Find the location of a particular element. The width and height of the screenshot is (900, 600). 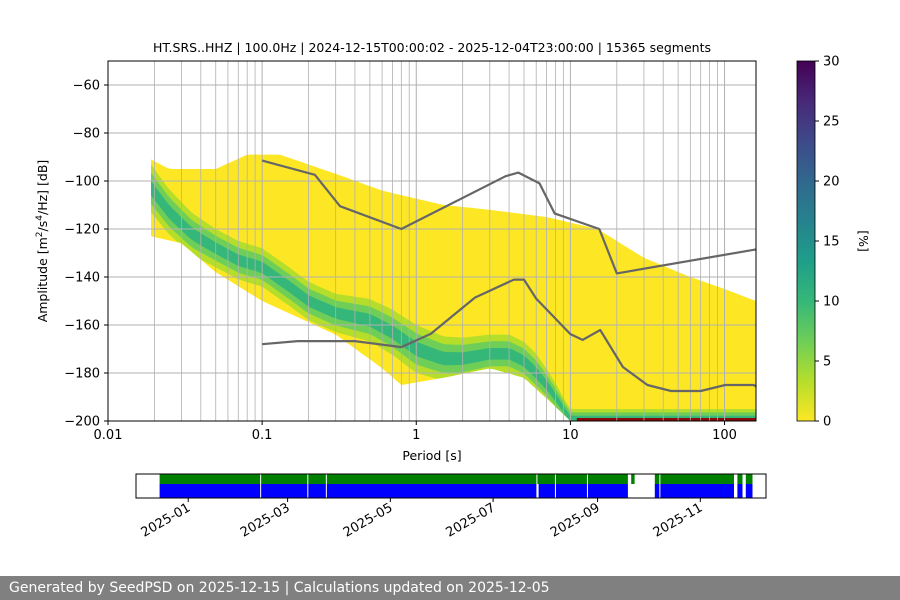

colorbar: 0 5 10 15 20 25 30 [%] is located at coordinates (833, 242).